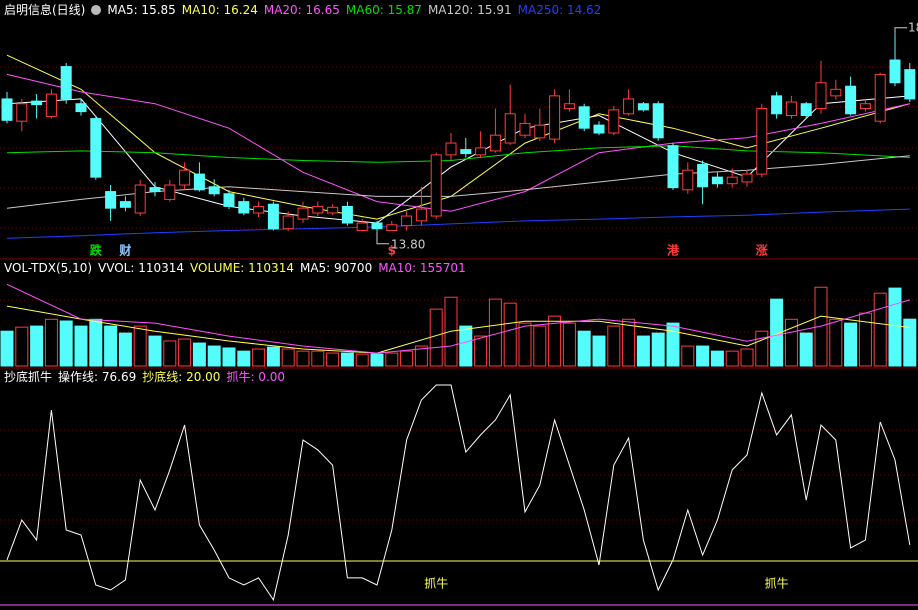 This screenshot has height=610, width=918. What do you see at coordinates (913, 27) in the screenshot?
I see `high-label: 18` at bounding box center [913, 27].